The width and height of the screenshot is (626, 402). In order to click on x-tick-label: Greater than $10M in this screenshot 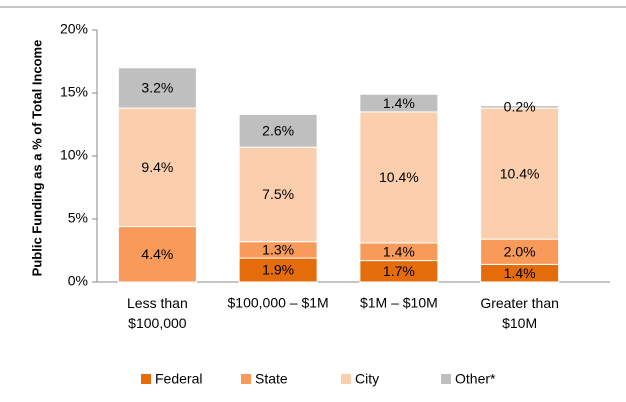, I will do `click(519, 313)`.